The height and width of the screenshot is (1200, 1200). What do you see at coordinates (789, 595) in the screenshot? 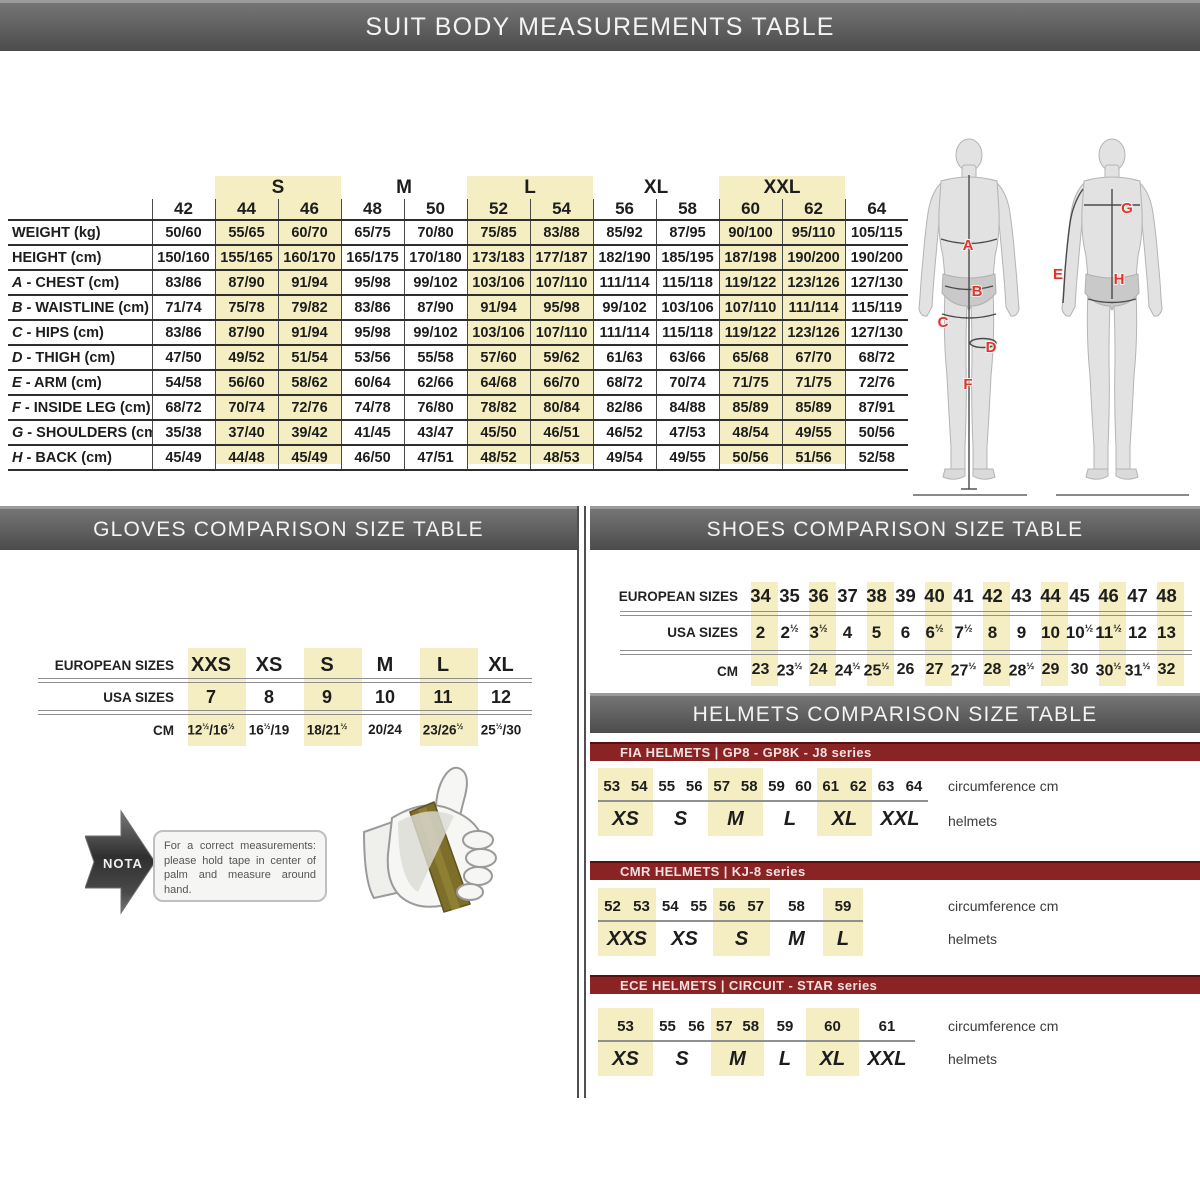
I see `shoes-value-cell: 35` at bounding box center [789, 595].